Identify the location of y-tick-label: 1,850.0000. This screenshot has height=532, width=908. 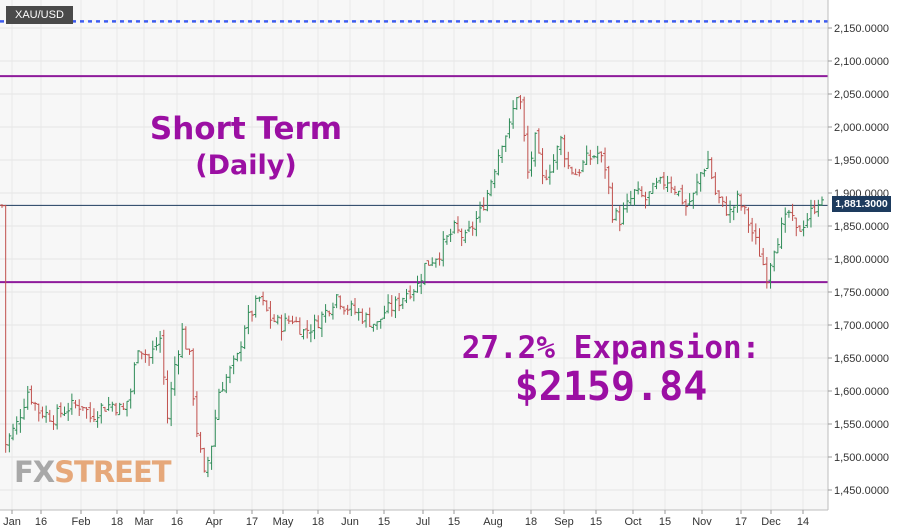
(861, 227).